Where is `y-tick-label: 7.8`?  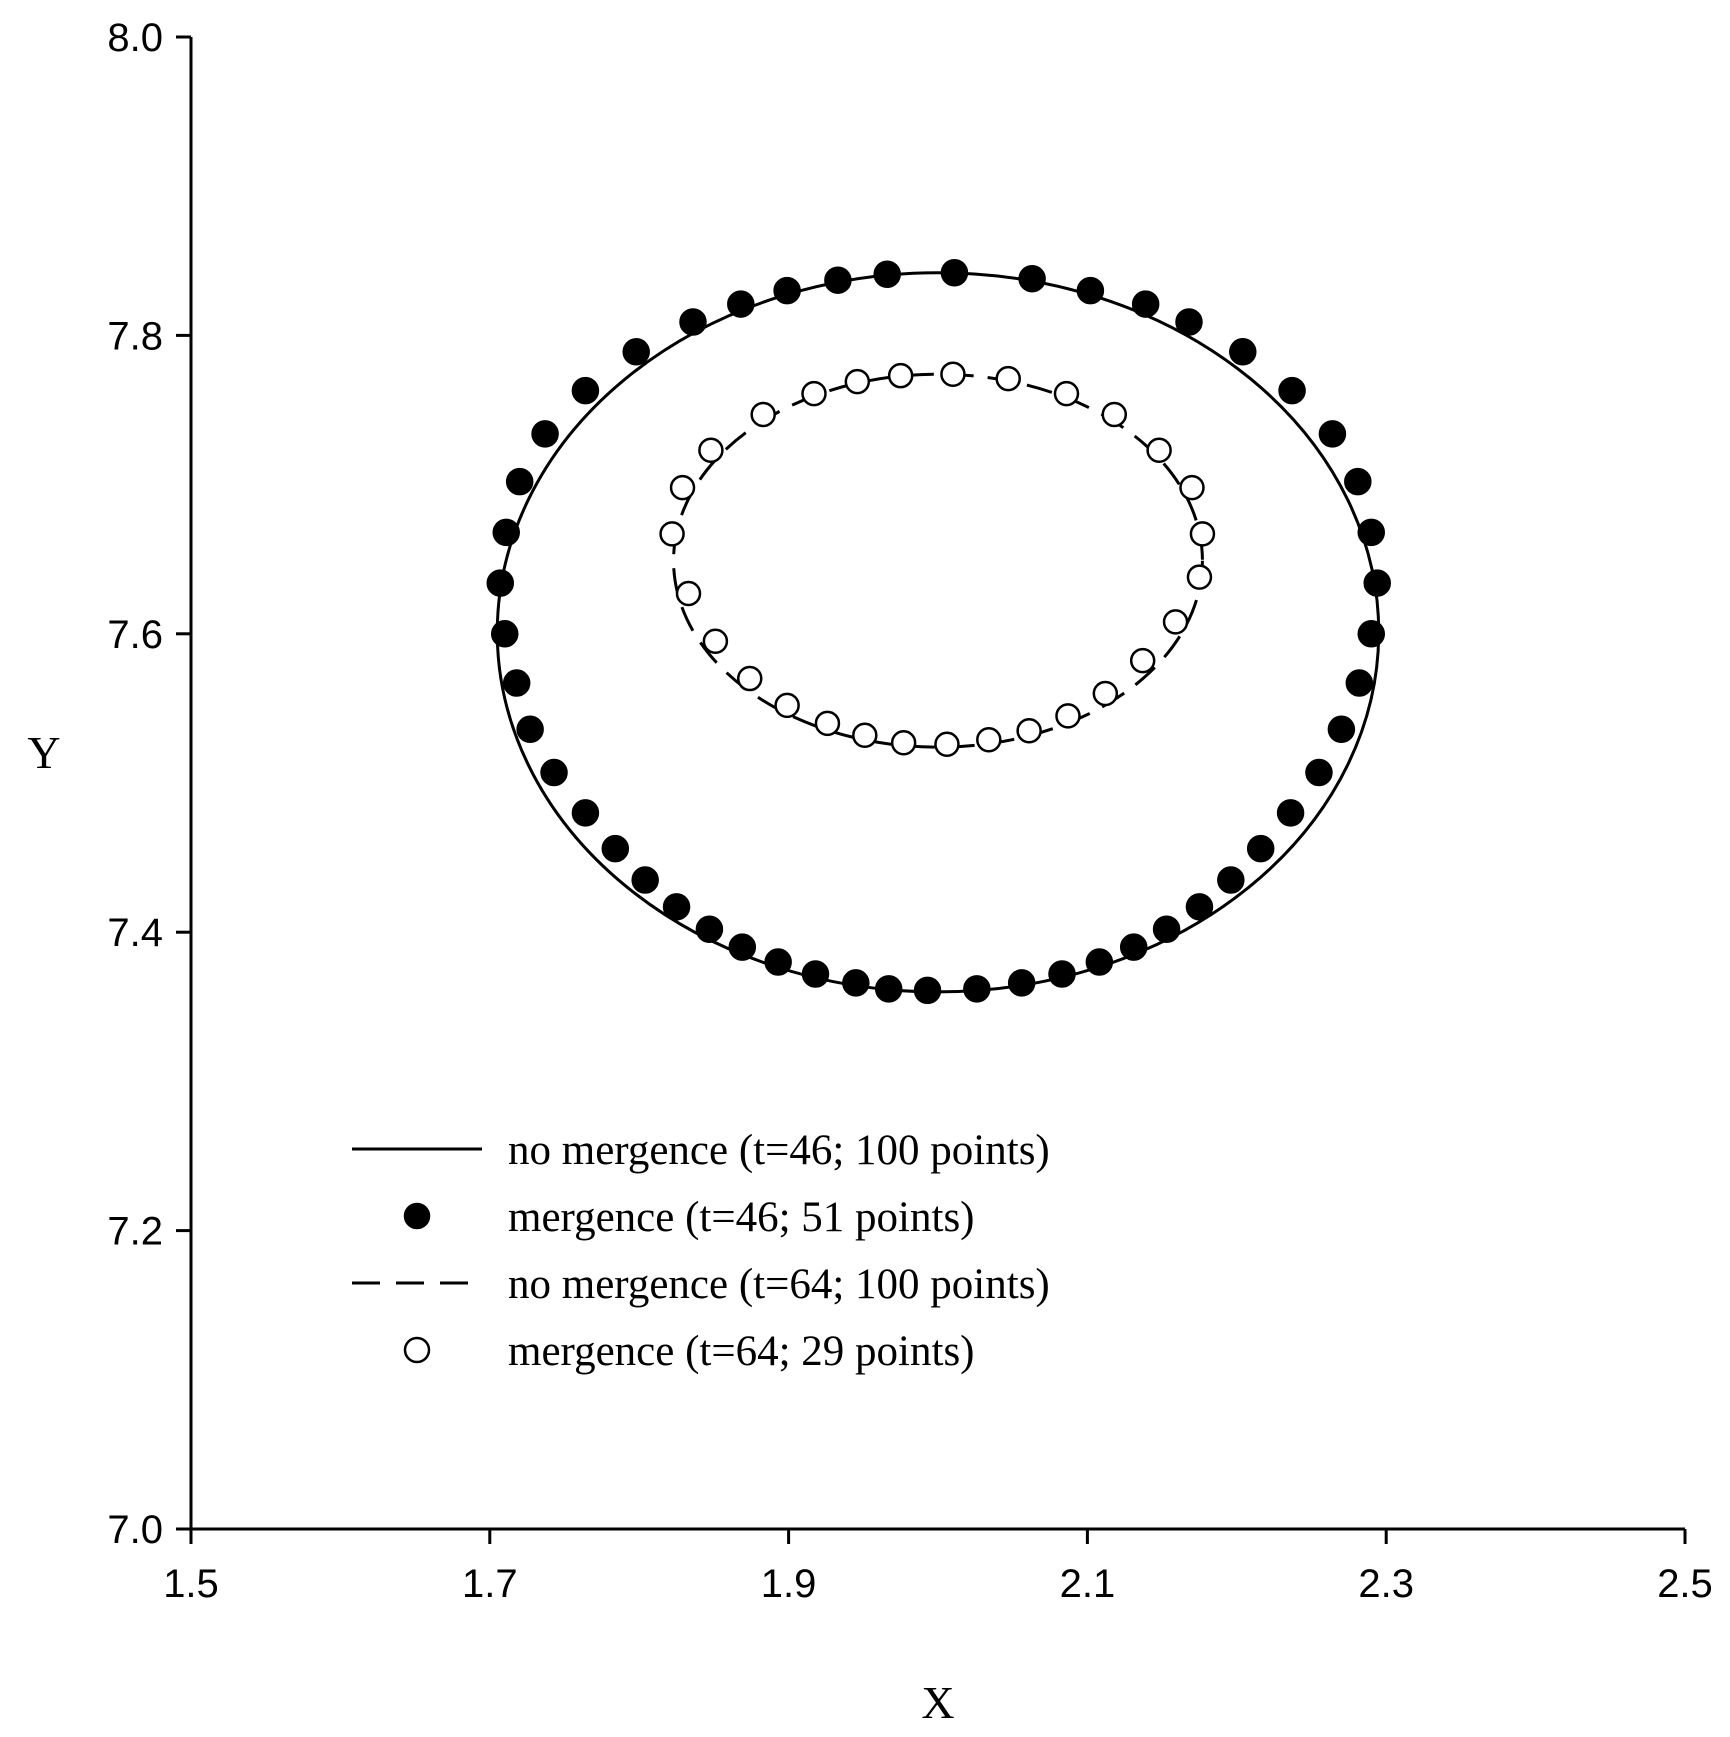 y-tick-label: 7.8 is located at coordinates (135, 336).